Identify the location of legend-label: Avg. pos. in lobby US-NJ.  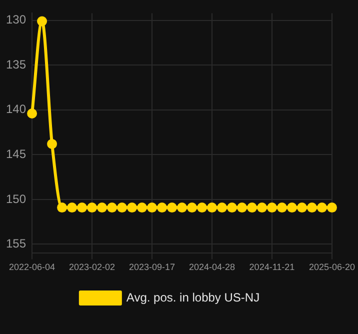
(193, 297).